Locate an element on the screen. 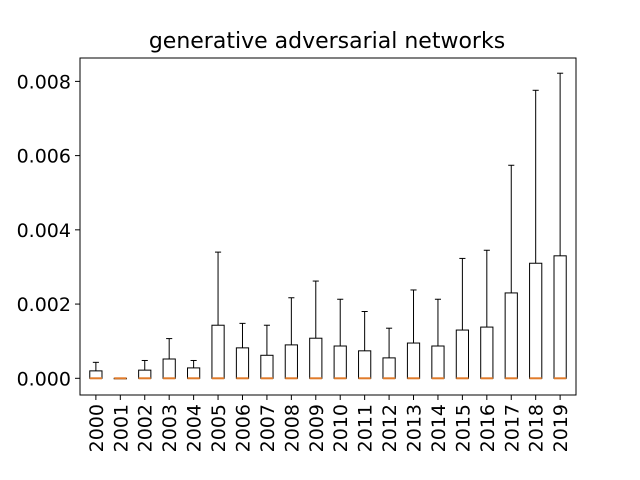 Image resolution: width=640 pixels, height=480 pixels. x-tick-label: 2008 is located at coordinates (292, 428).